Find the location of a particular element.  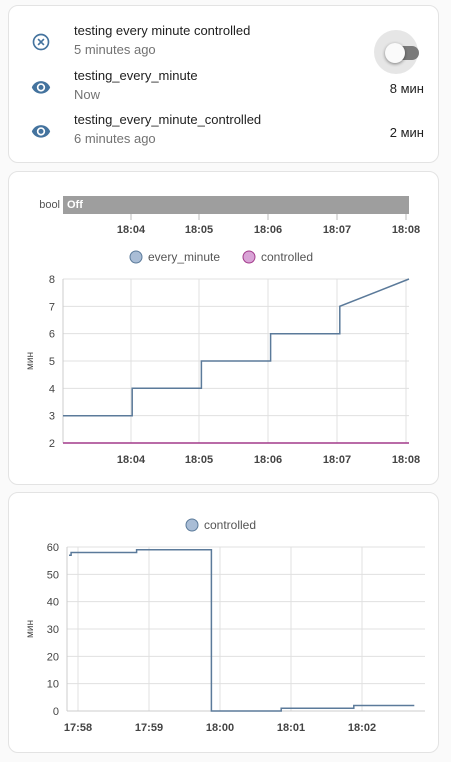

entity-last-changed: 5 minutes ago is located at coordinates (115, 49).